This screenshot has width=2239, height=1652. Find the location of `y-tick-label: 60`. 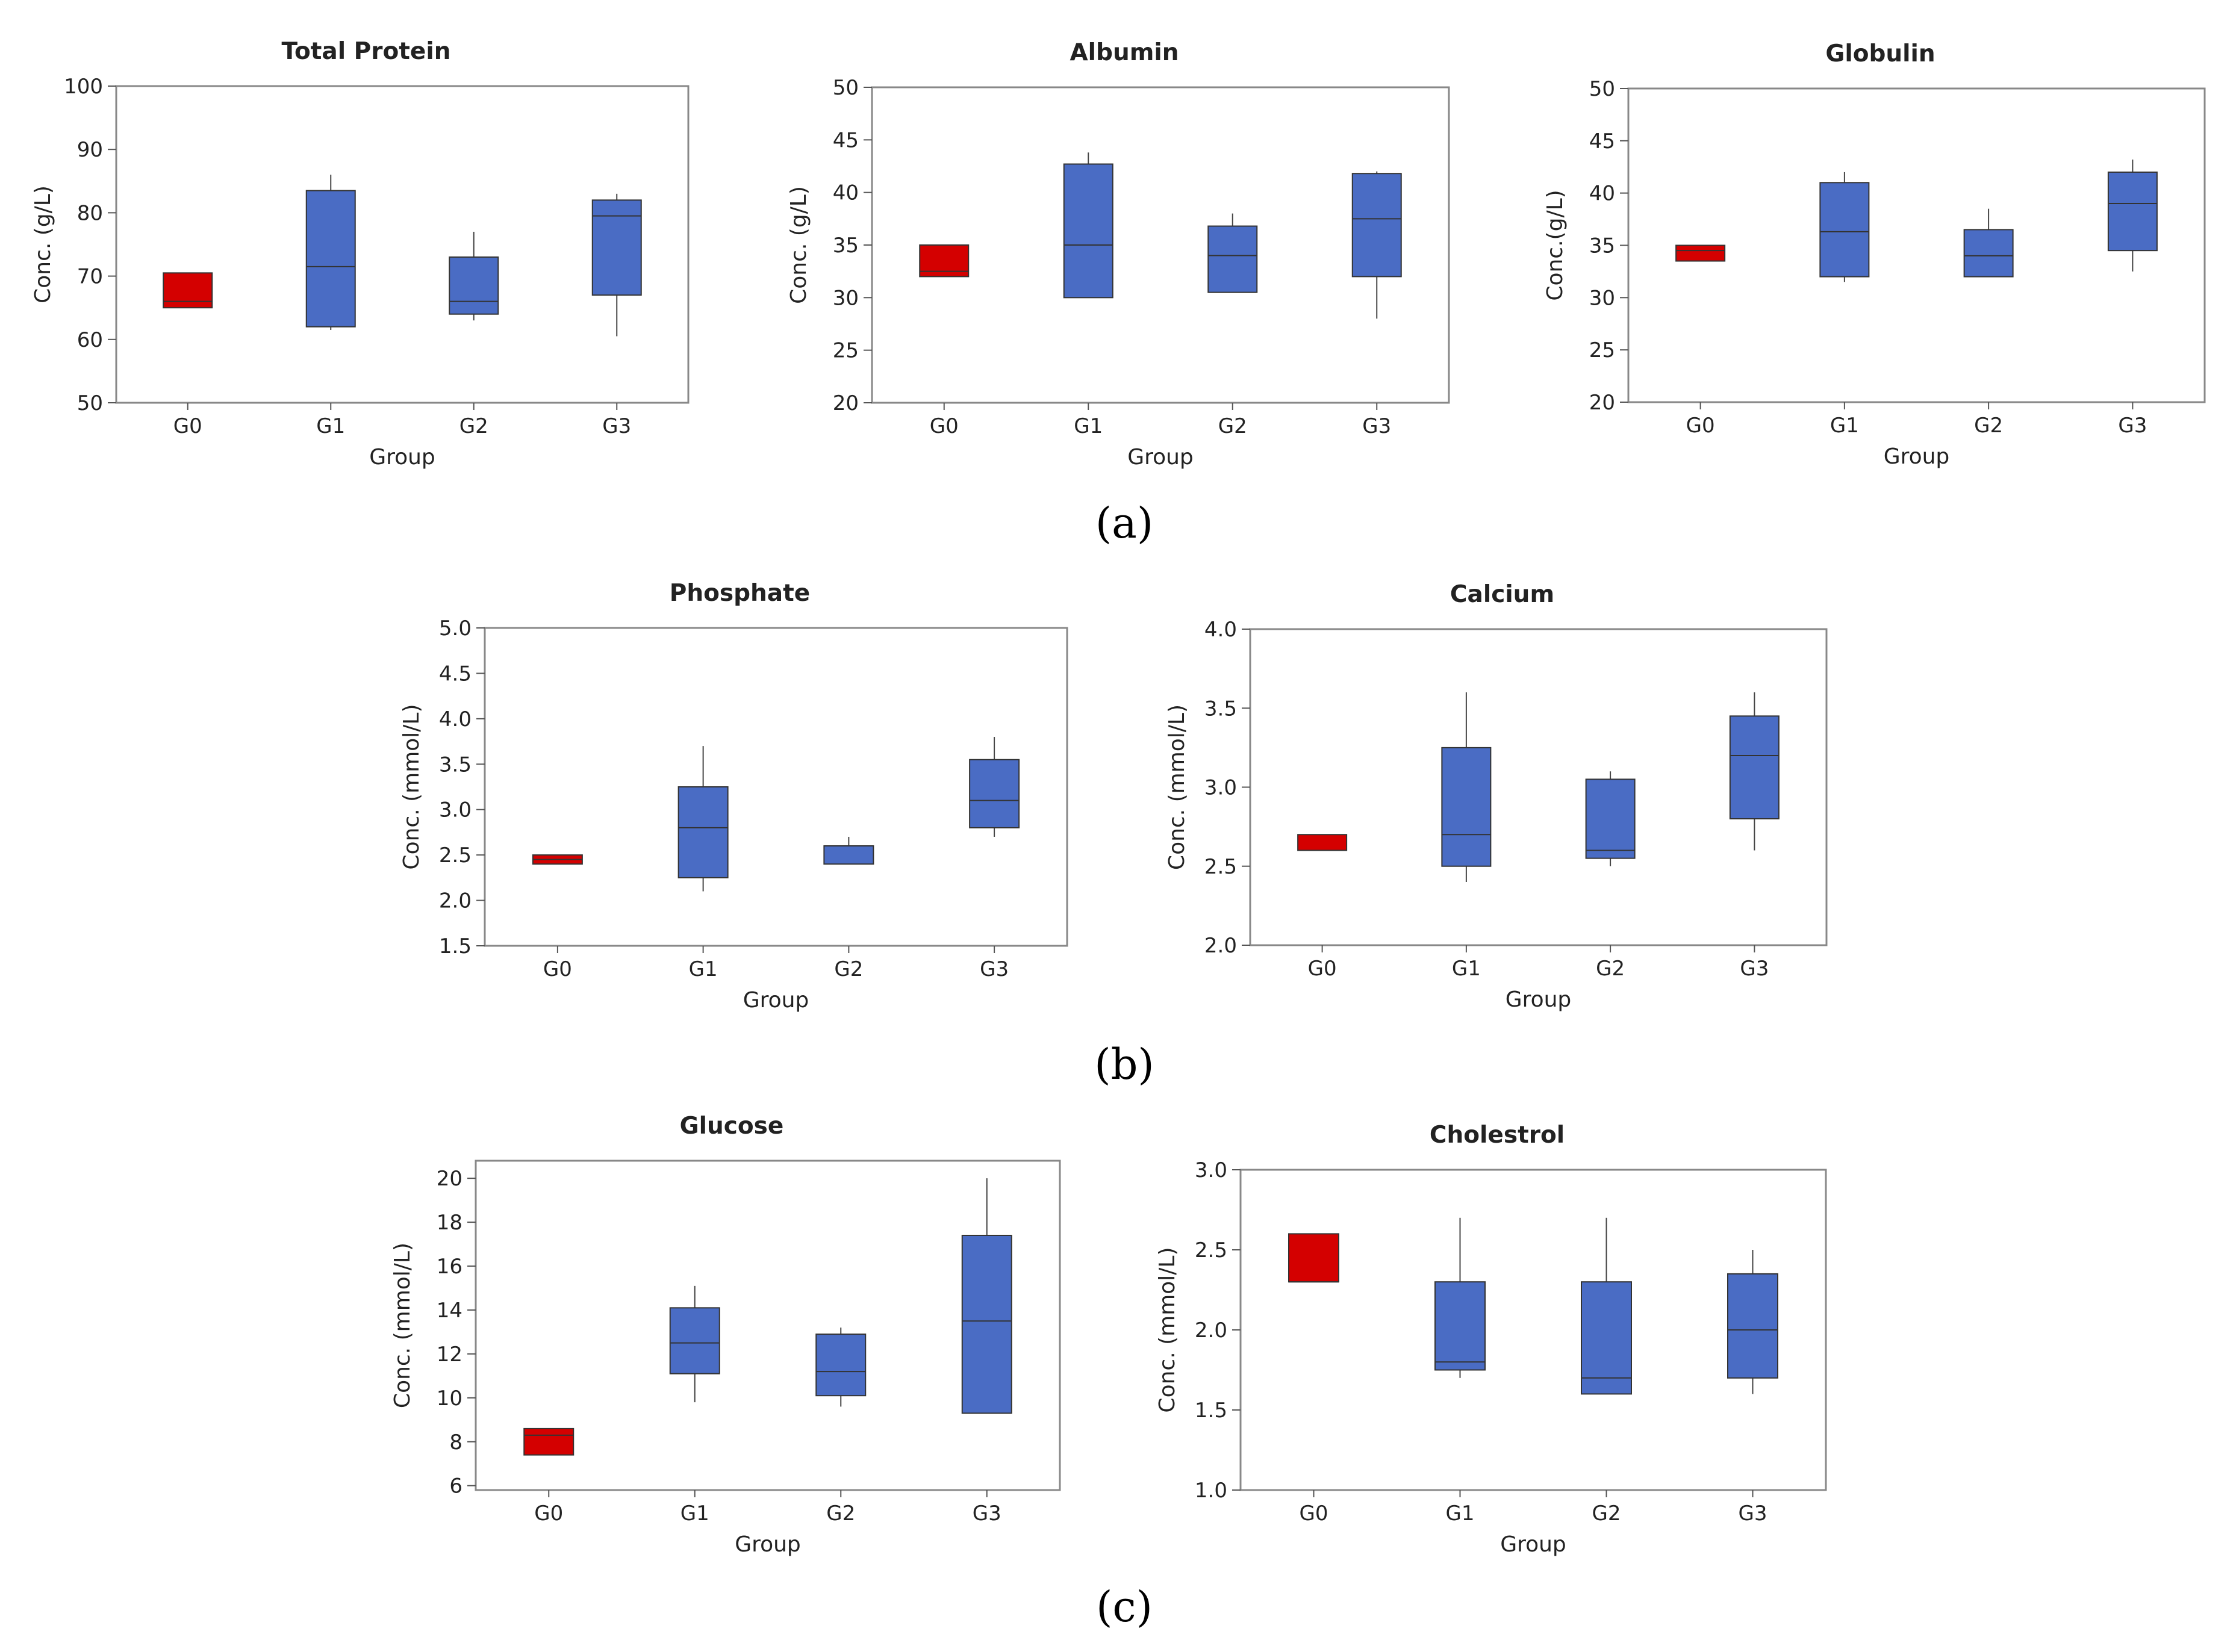

y-tick-label: 60 is located at coordinates (90, 340).